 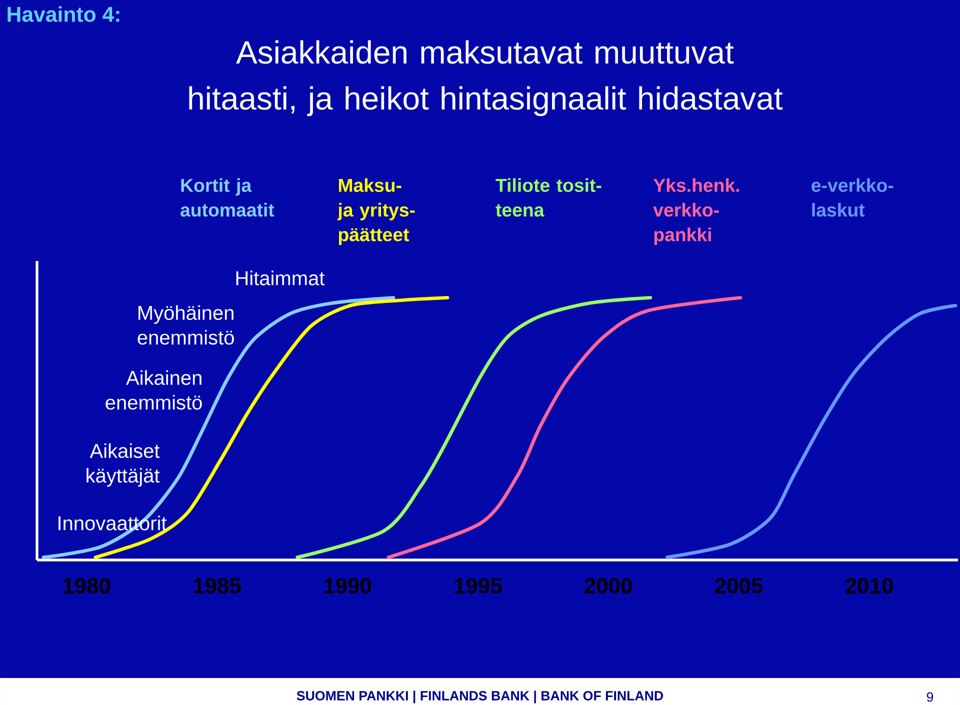 What do you see at coordinates (549, 197) in the screenshot?
I see `text: Tiliote tosit-teena` at bounding box center [549, 197].